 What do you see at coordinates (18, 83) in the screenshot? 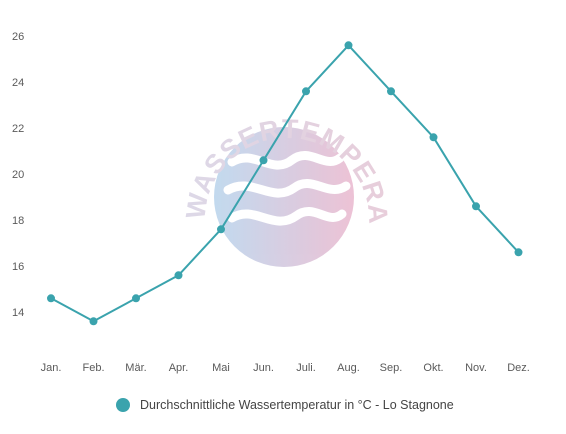
I see `y-tick-label: 24` at bounding box center [18, 83].